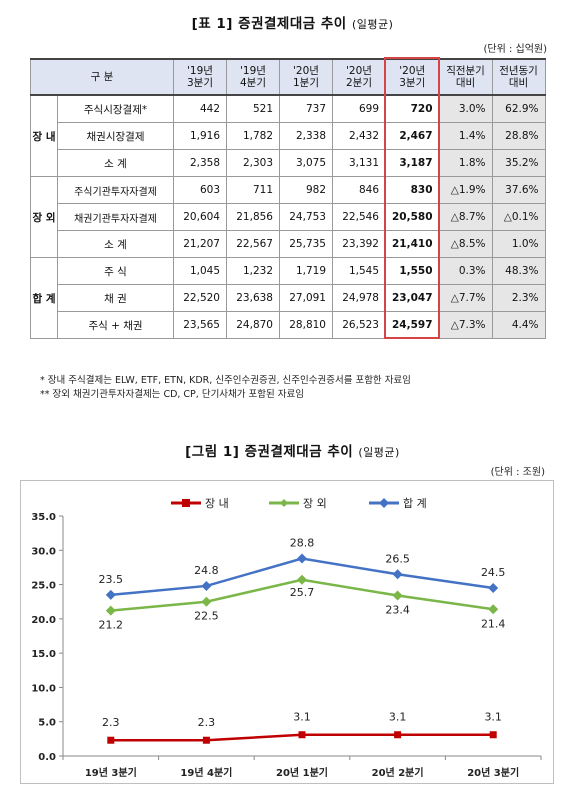 This screenshot has width=585, height=797. What do you see at coordinates (43, 586) in the screenshot?
I see `y-tick-label: 25.0` at bounding box center [43, 586].